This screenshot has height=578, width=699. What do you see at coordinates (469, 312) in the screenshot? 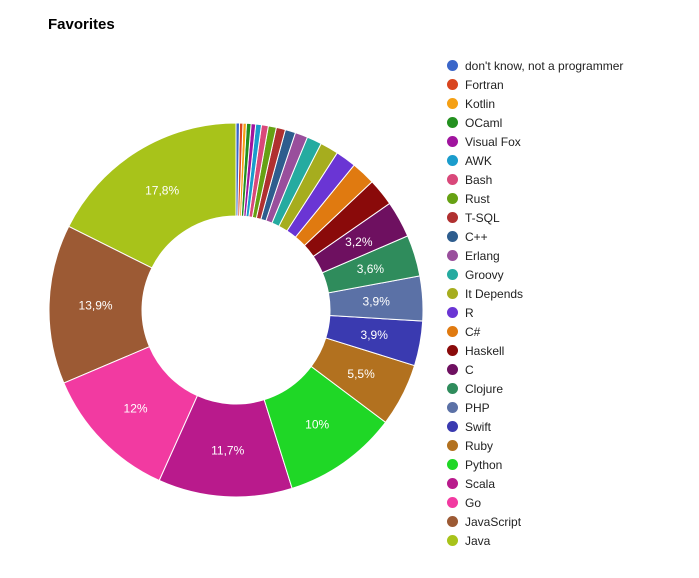
I see `legend-label: R` at bounding box center [469, 312].